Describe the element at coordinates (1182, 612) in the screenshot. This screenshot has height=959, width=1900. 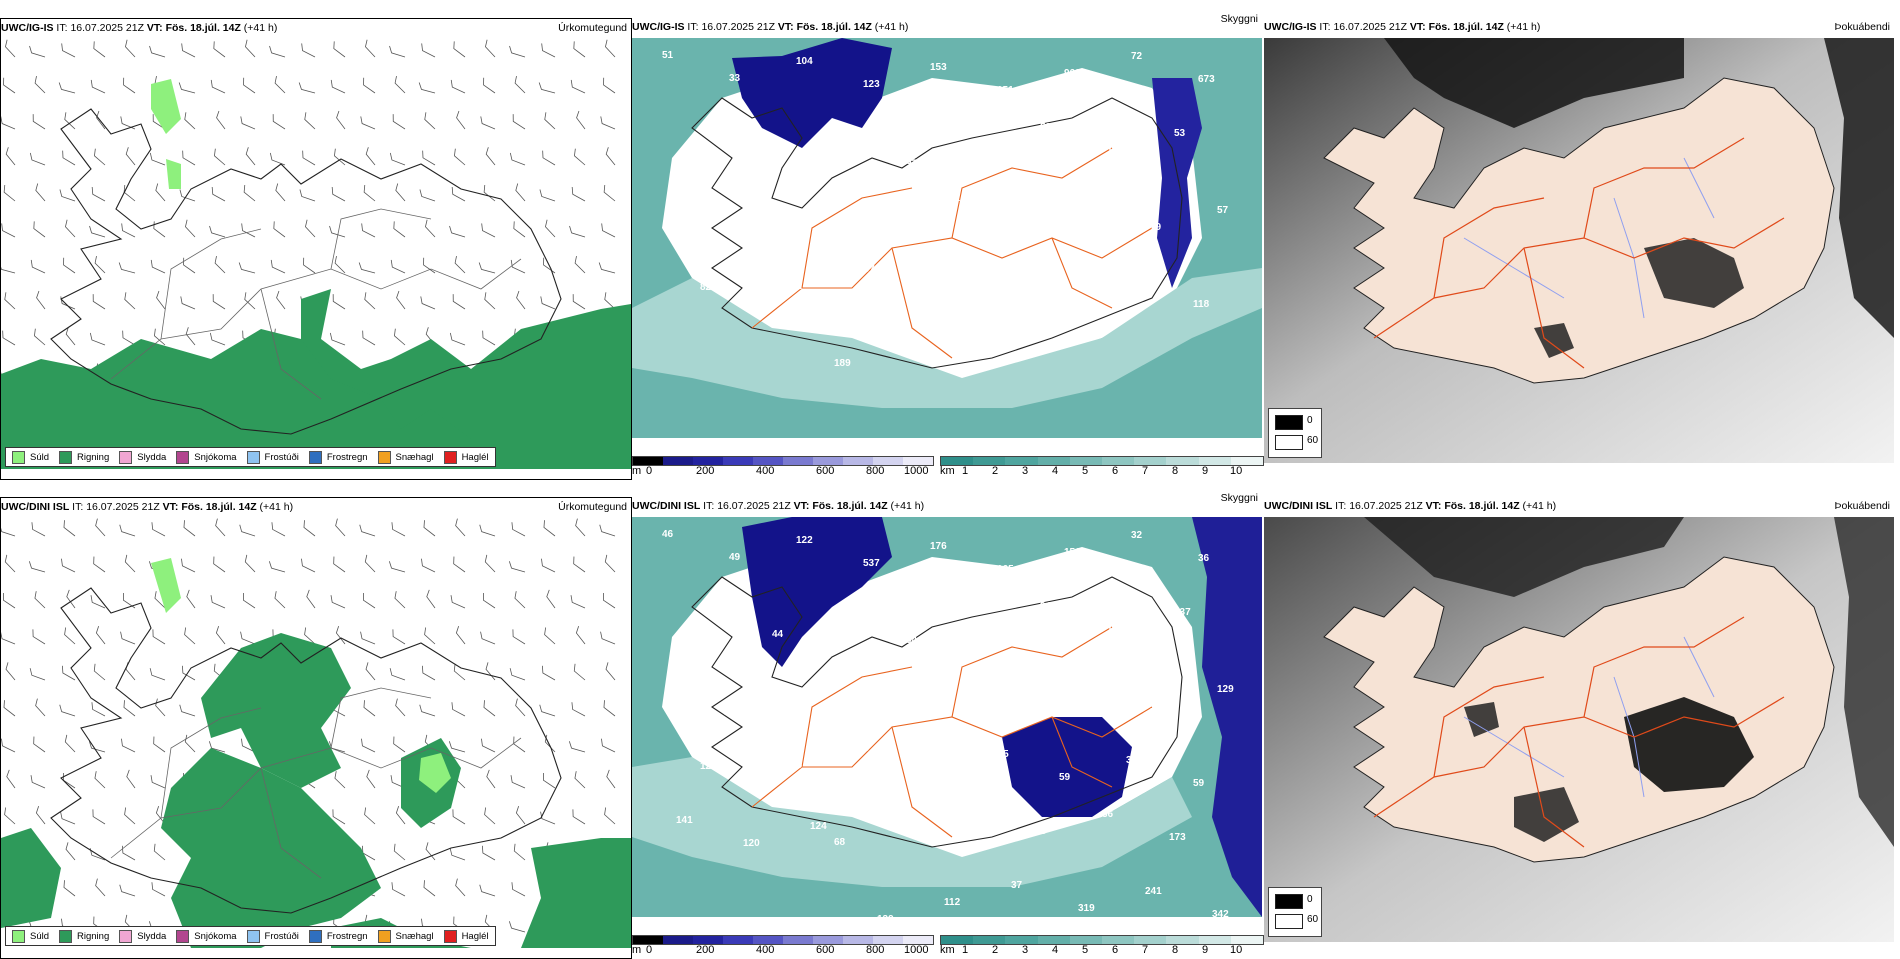
I see `ceiling-value-label: 437` at that location.